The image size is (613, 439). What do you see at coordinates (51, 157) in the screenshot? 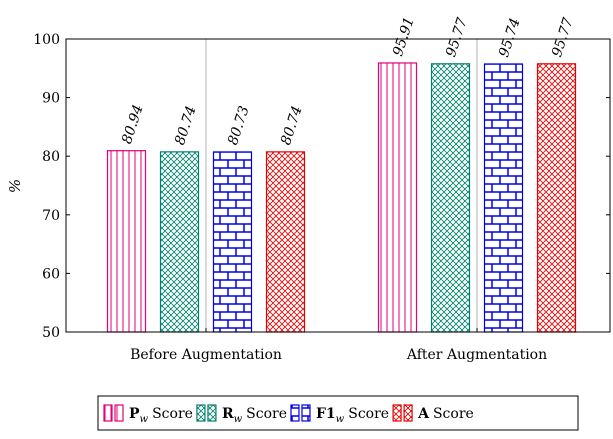
I see `y-tick-label-3: 80` at bounding box center [51, 157].